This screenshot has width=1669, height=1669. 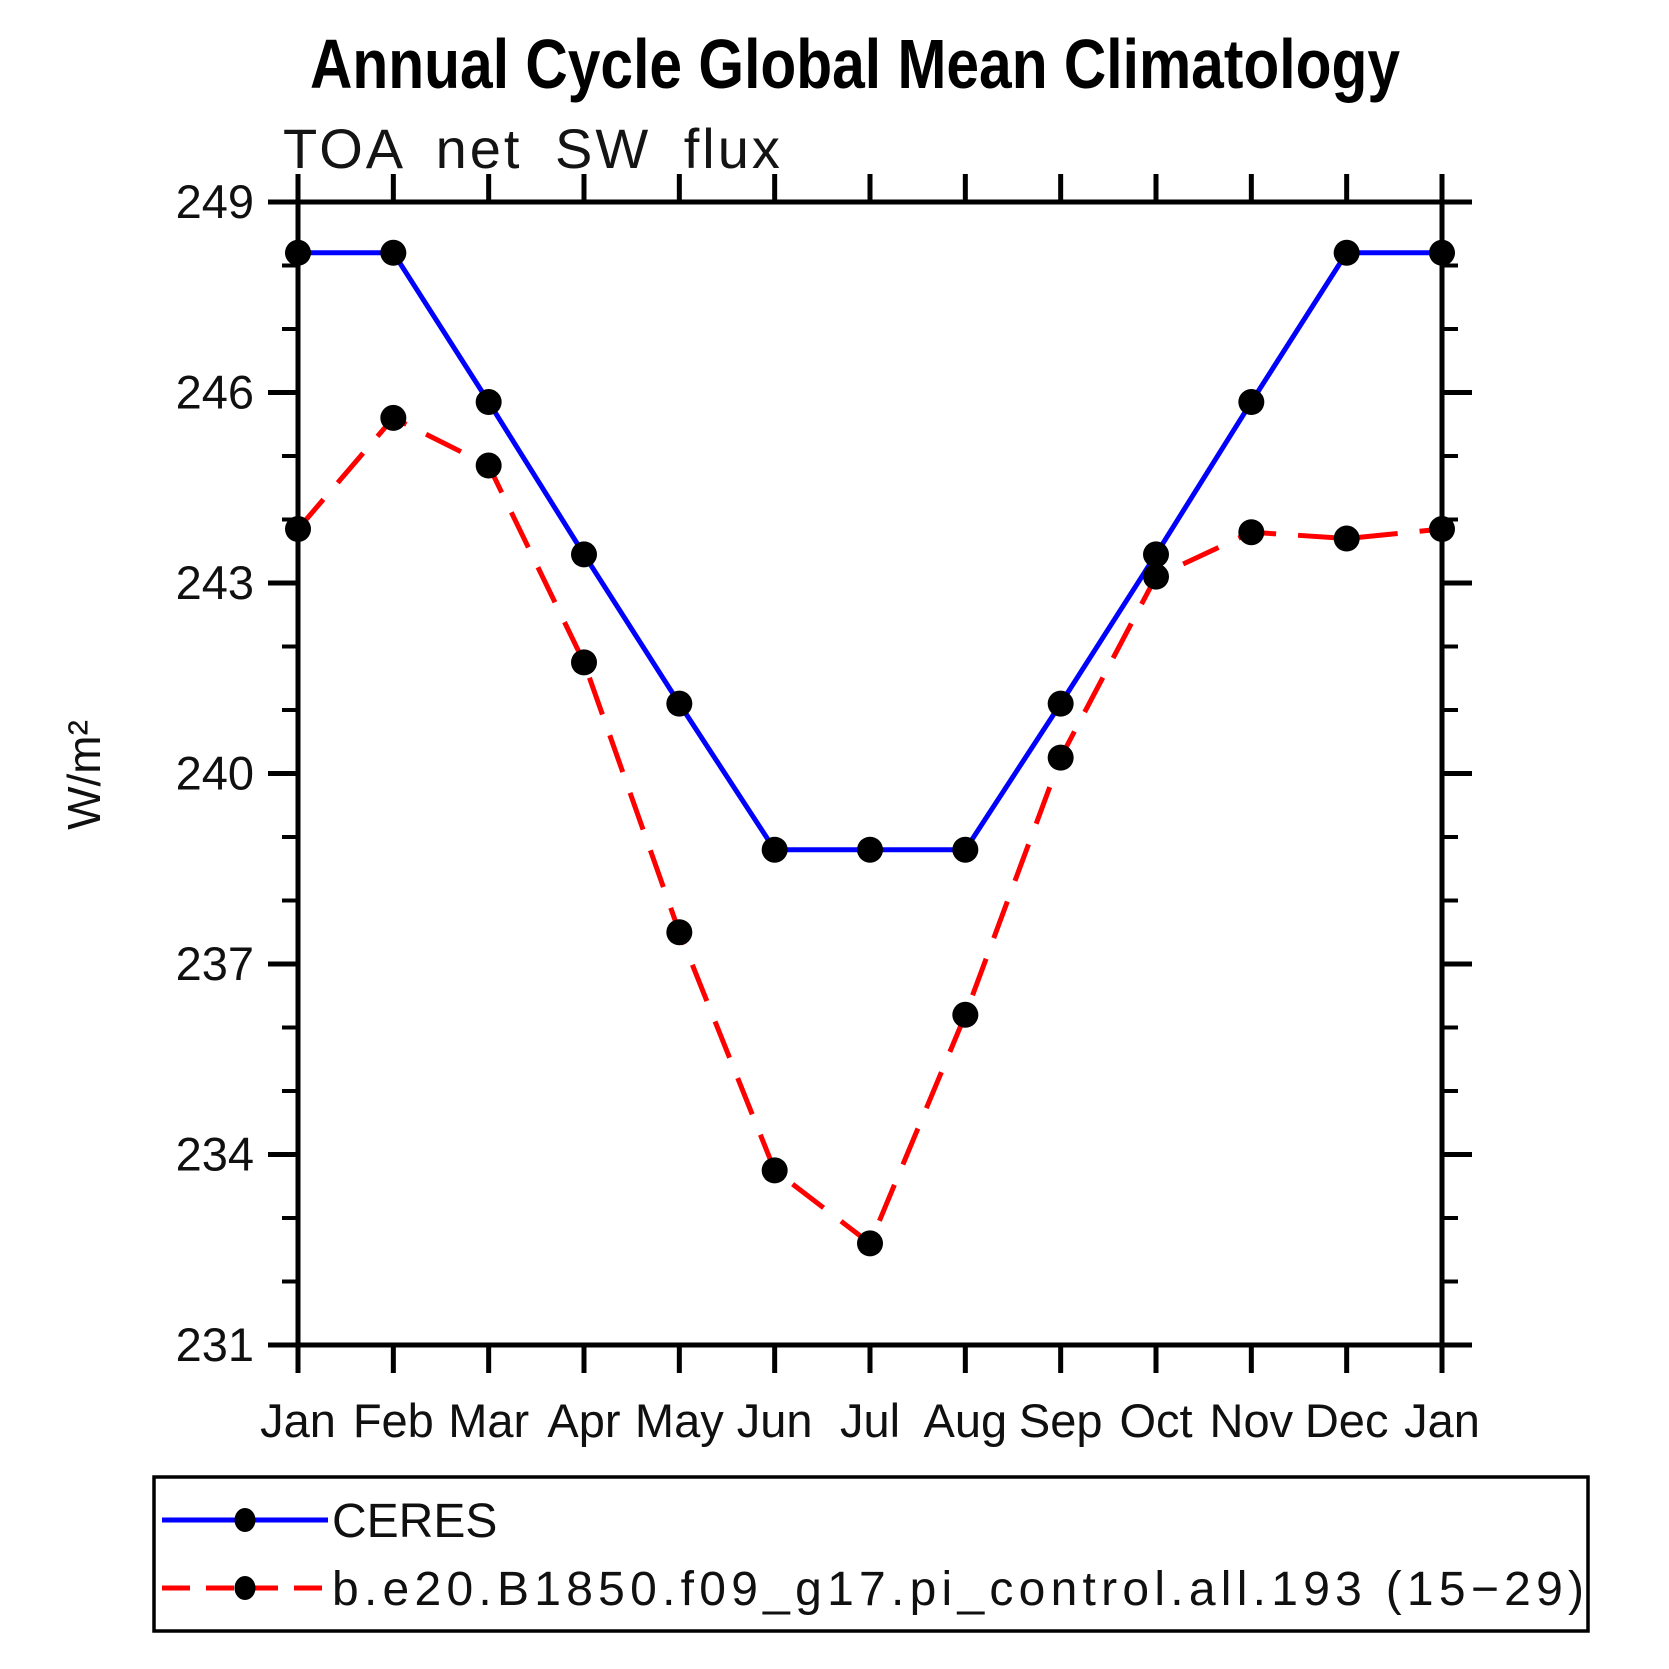 I want to click on y-tick-label: 231, so click(x=215, y=1344).